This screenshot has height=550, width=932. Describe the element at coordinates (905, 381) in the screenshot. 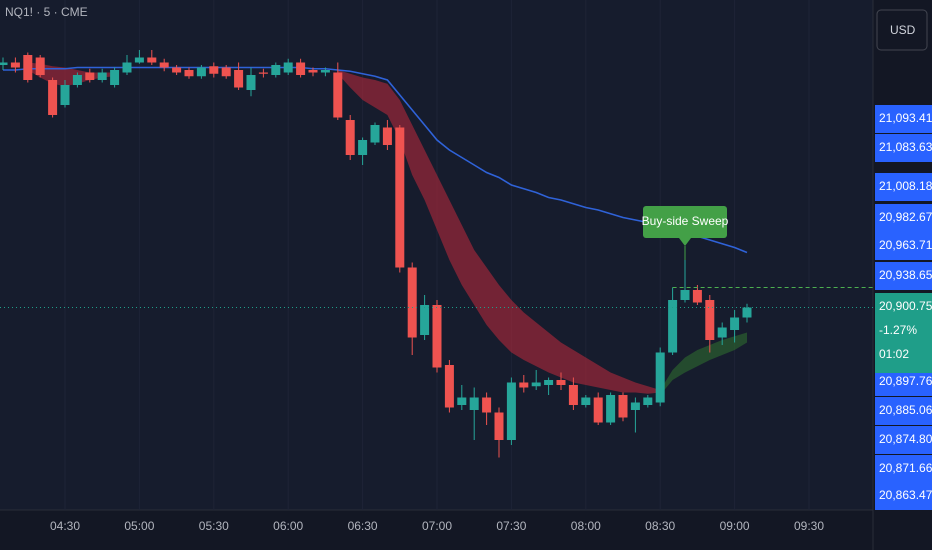

I see `price-label: 20,897.76` at that location.